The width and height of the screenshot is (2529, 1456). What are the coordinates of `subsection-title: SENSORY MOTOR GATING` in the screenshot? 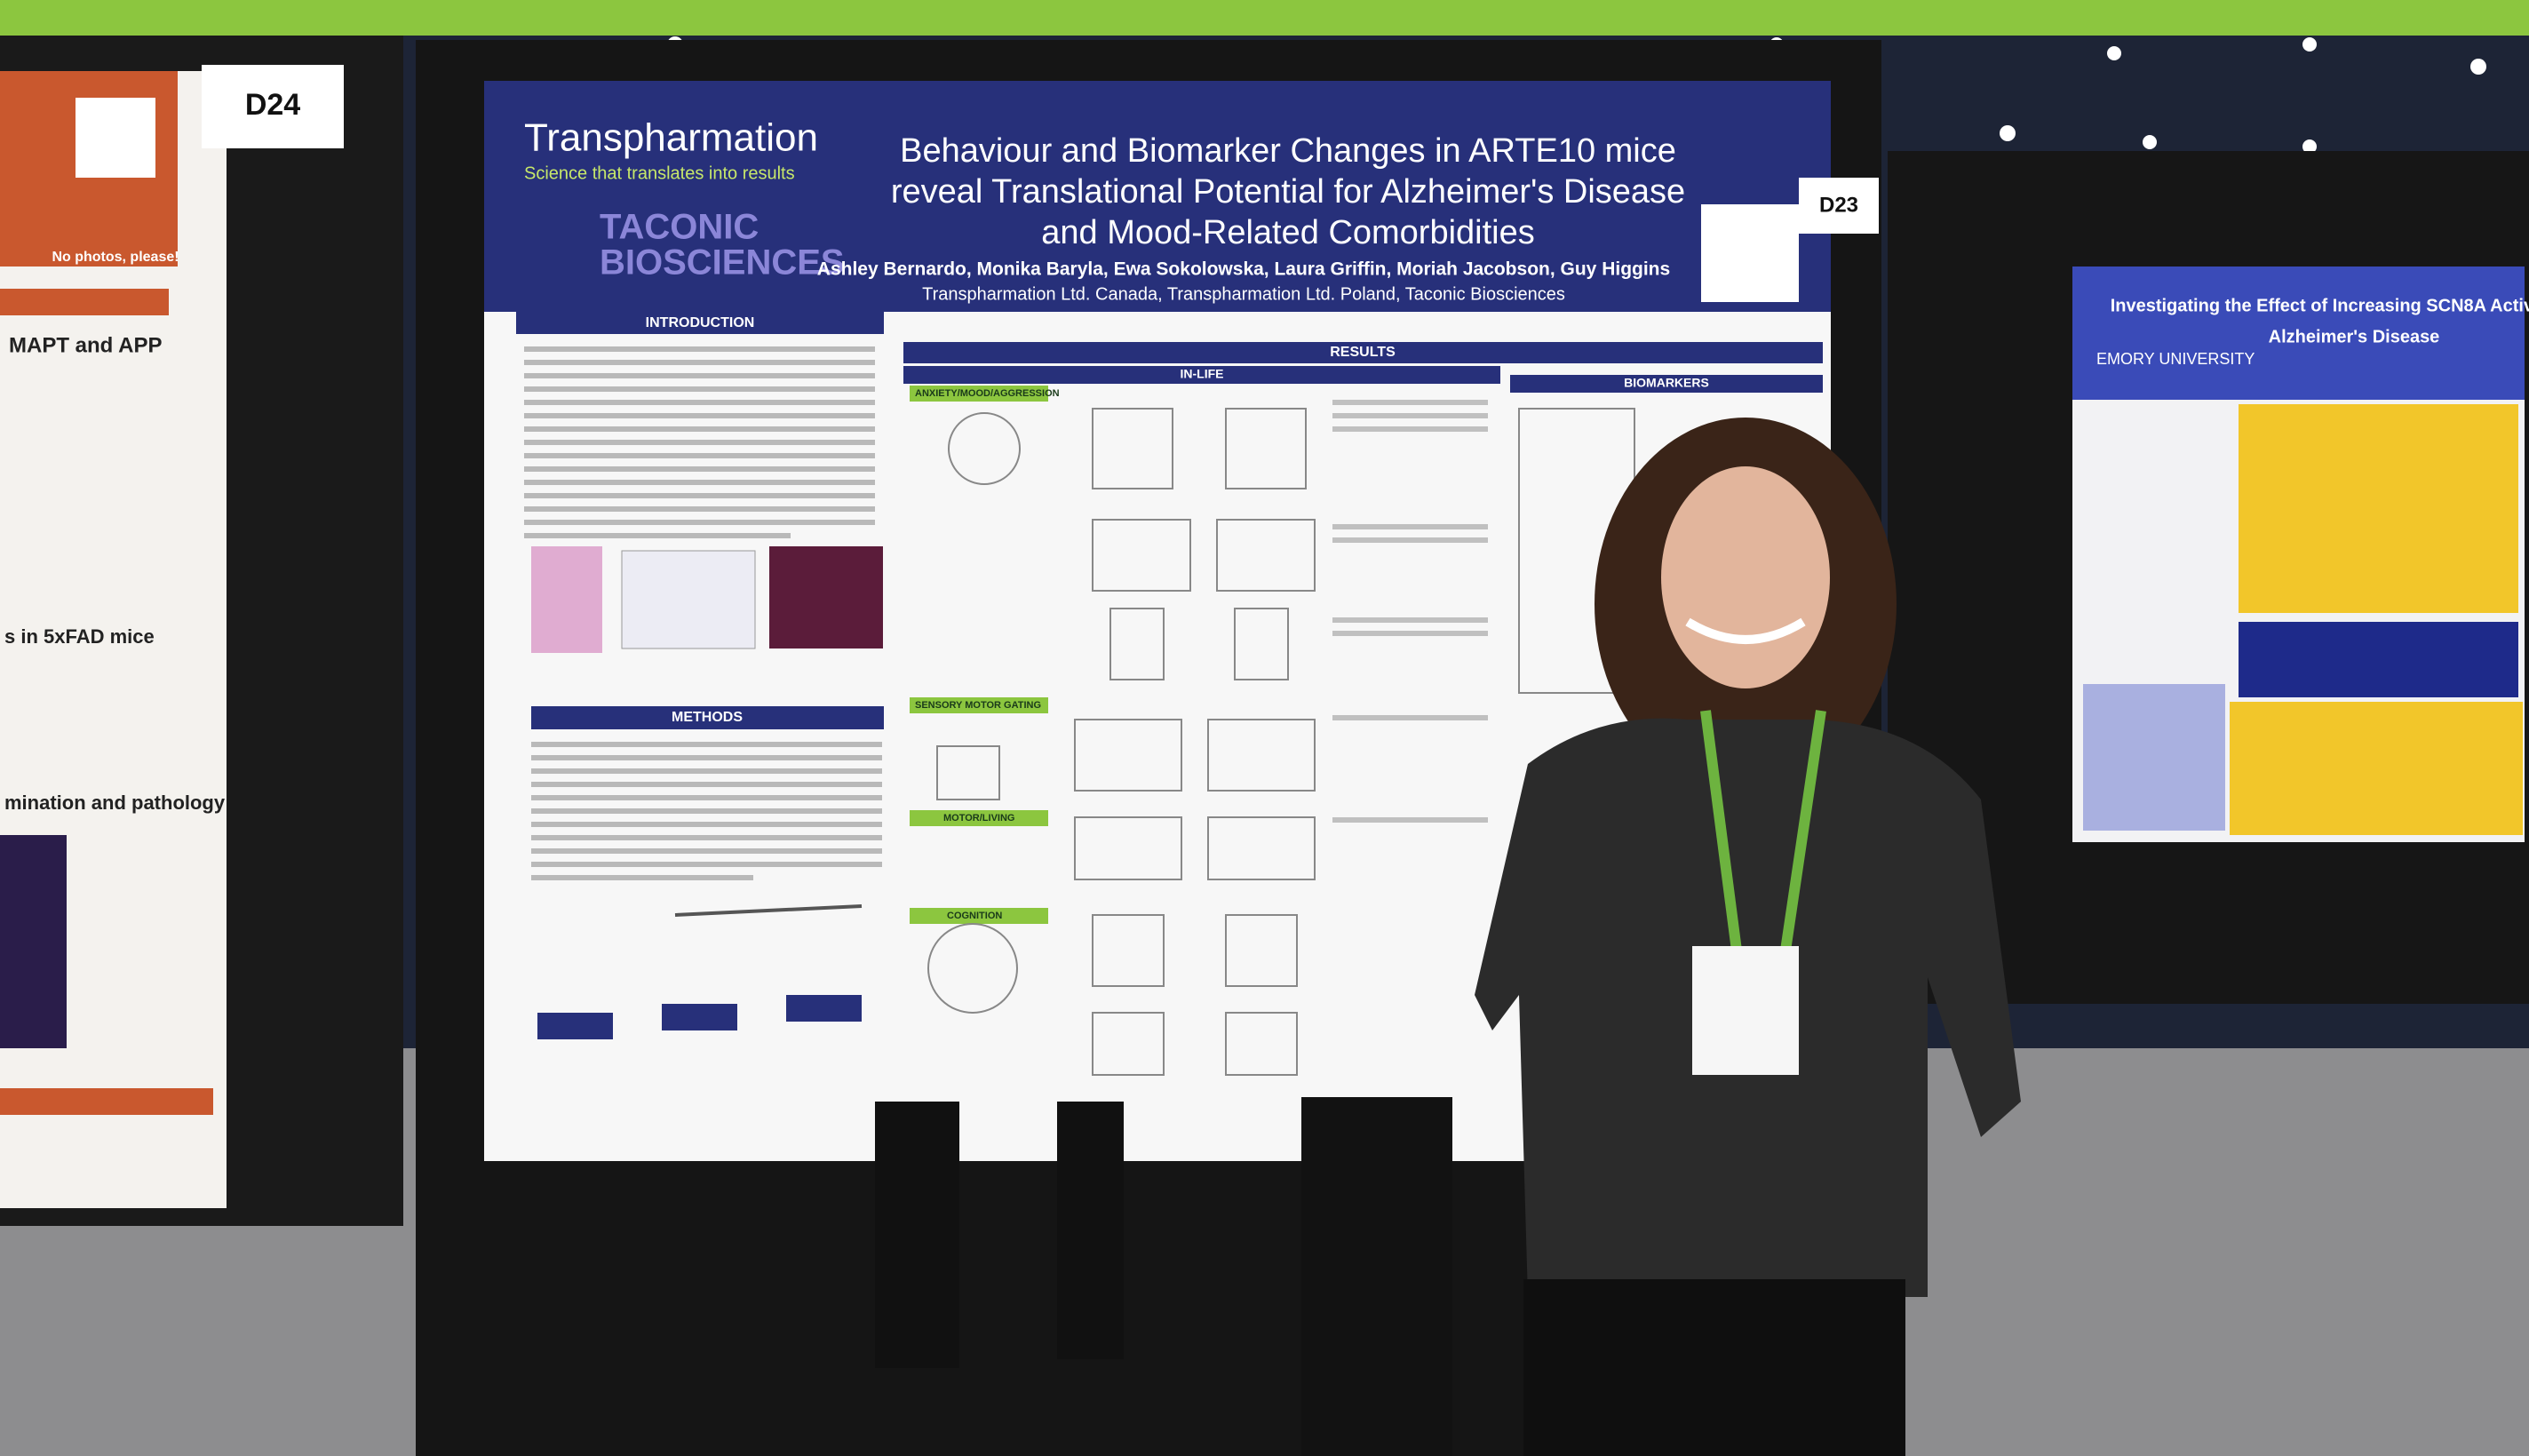 It's located at (978, 705).